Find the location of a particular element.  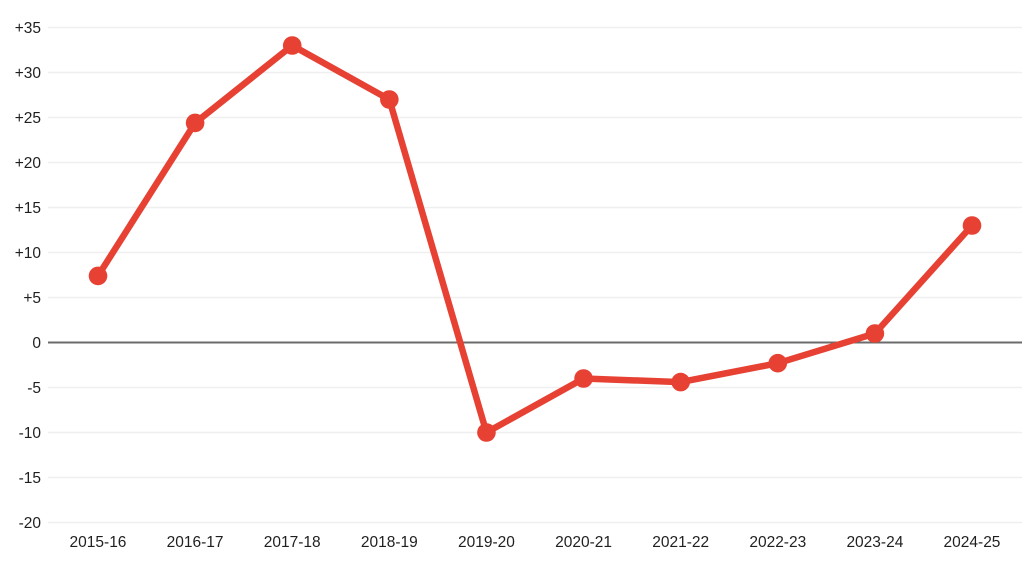

y-axis-tick-label: -5 is located at coordinates (34, 388).